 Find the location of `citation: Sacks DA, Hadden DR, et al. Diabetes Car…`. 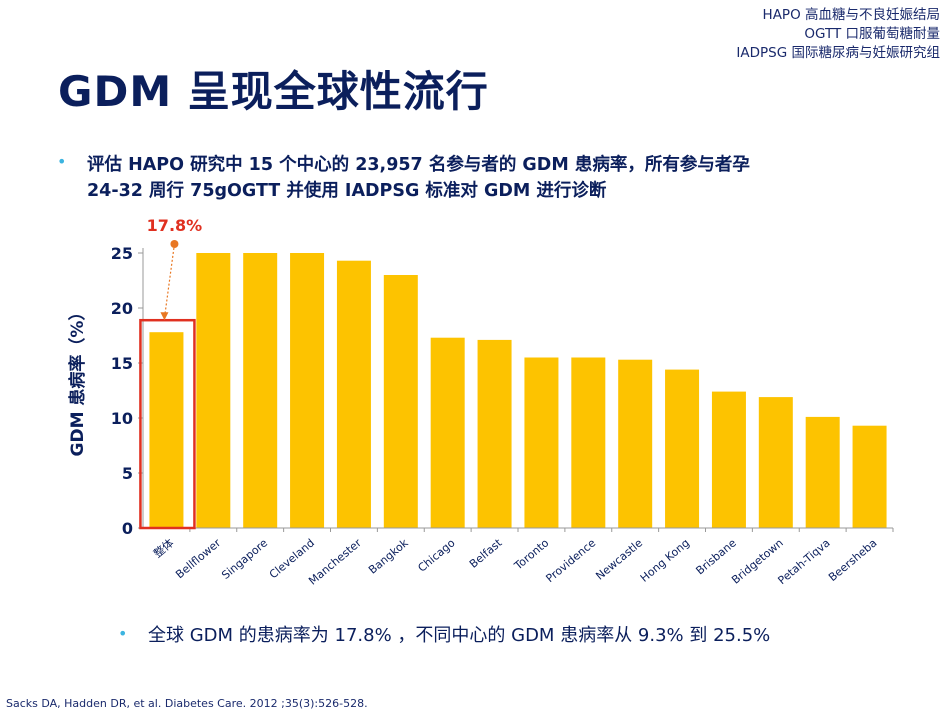

citation: Sacks DA, Hadden DR, et al. Diabetes Car… is located at coordinates (187, 703).